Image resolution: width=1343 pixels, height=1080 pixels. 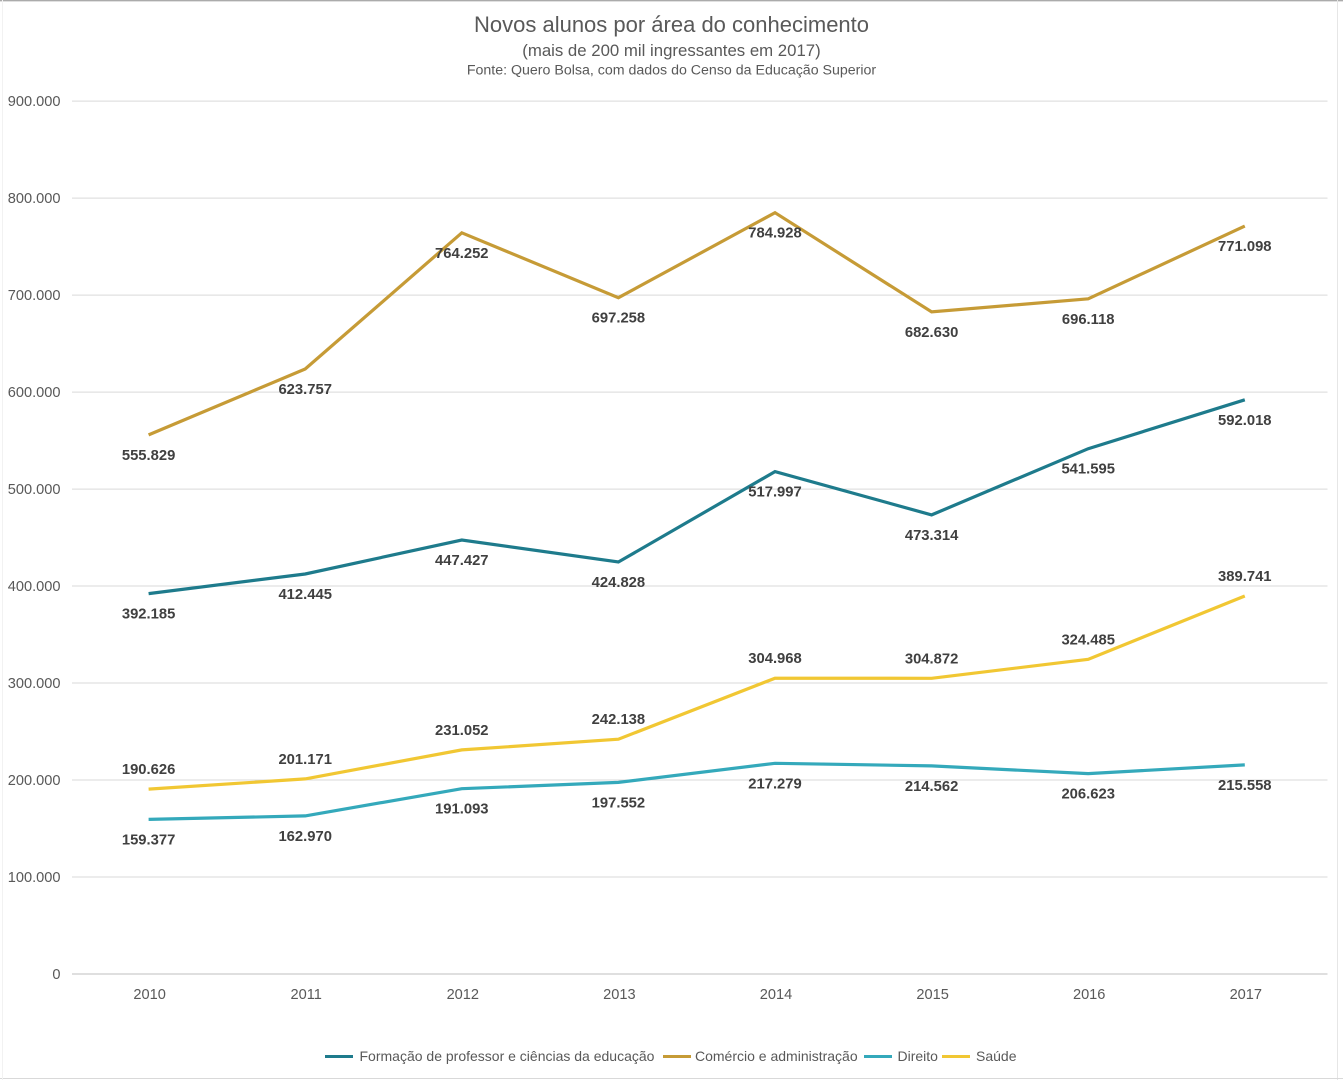 I want to click on svg-text: Direito, so click(x=918, y=1056).